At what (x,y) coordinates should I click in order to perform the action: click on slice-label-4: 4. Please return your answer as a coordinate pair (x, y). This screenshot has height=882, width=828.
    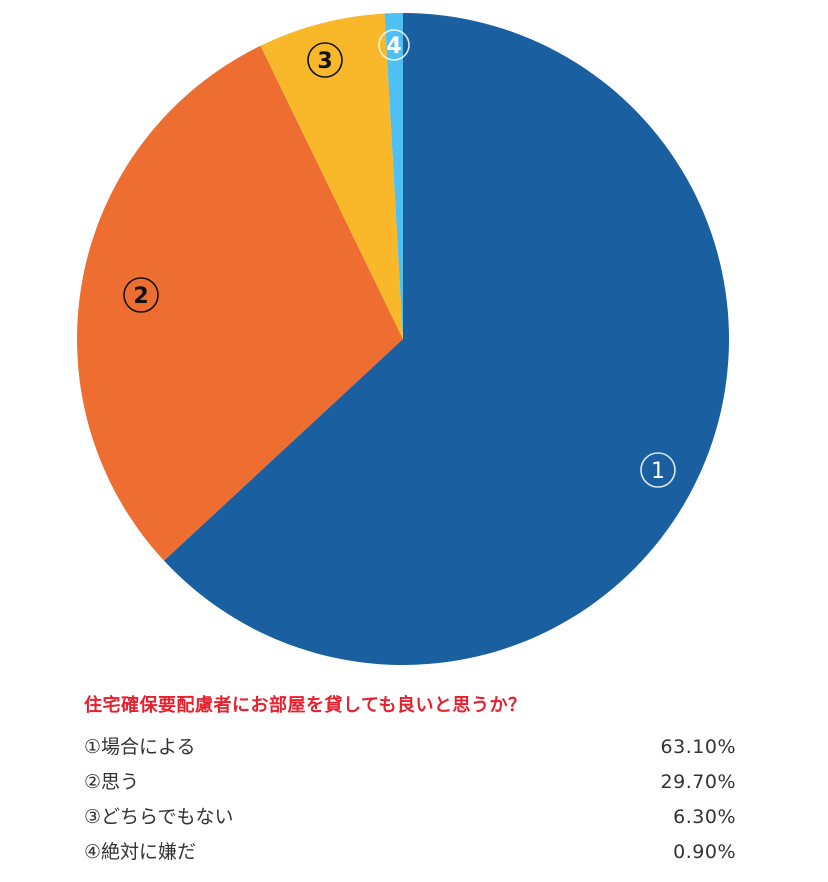
    Looking at the image, I should click on (394, 45).